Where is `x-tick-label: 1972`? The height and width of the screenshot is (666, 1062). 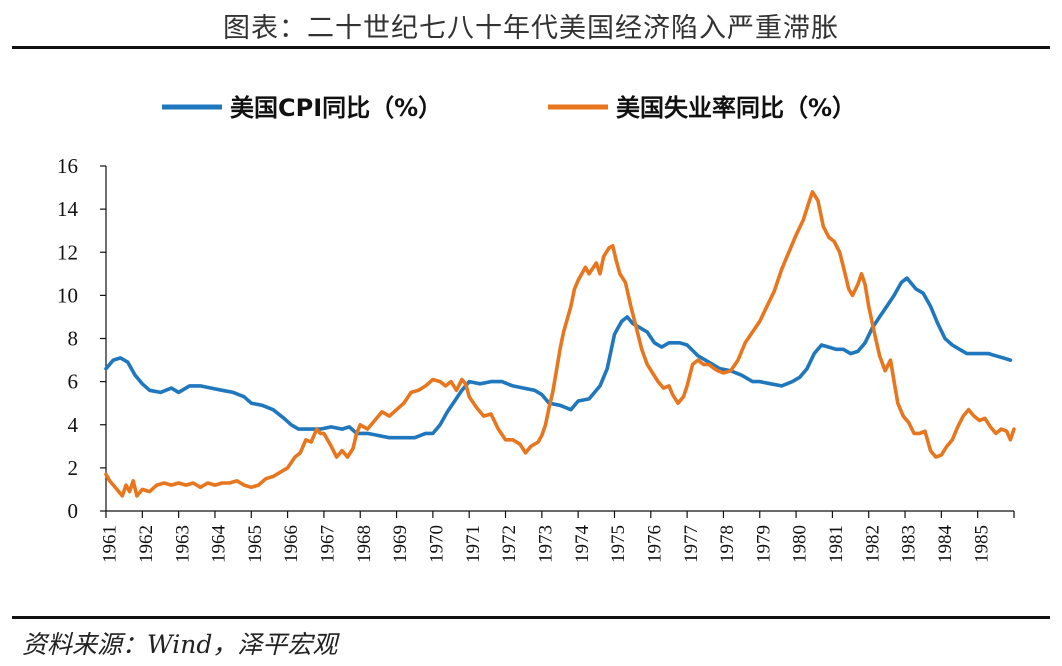 x-tick-label: 1972 is located at coordinates (509, 544).